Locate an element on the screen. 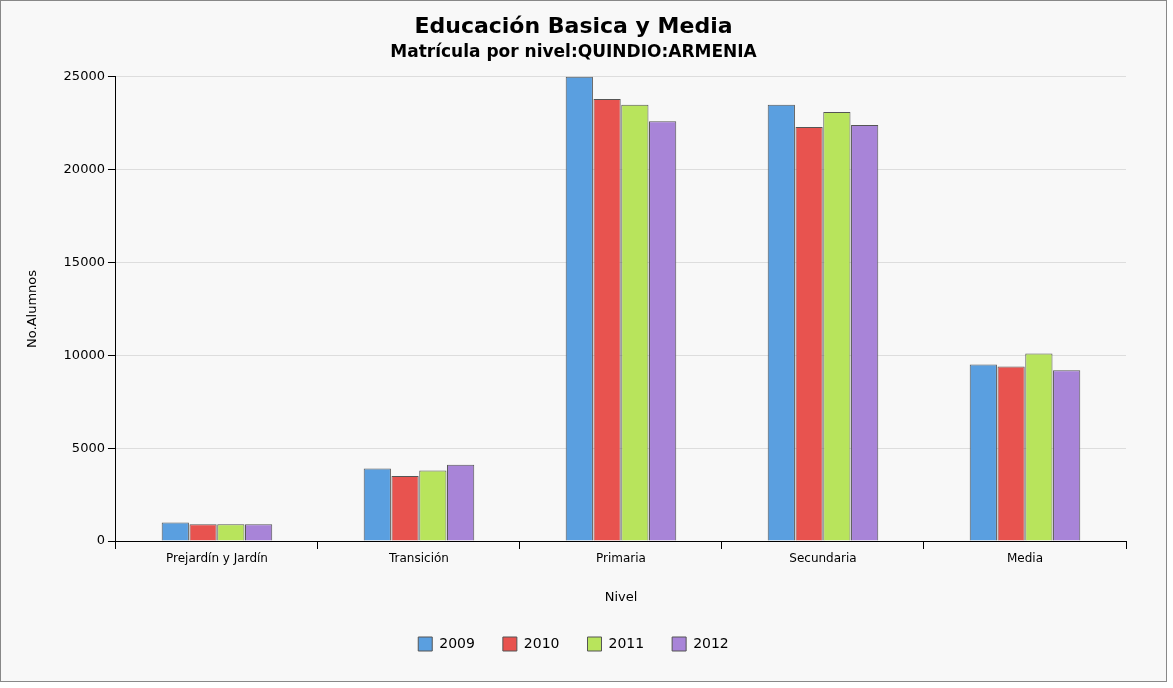  chart-subtitle: Matrícula por nivel:QUINDIO:ARMENIA is located at coordinates (574, 51).